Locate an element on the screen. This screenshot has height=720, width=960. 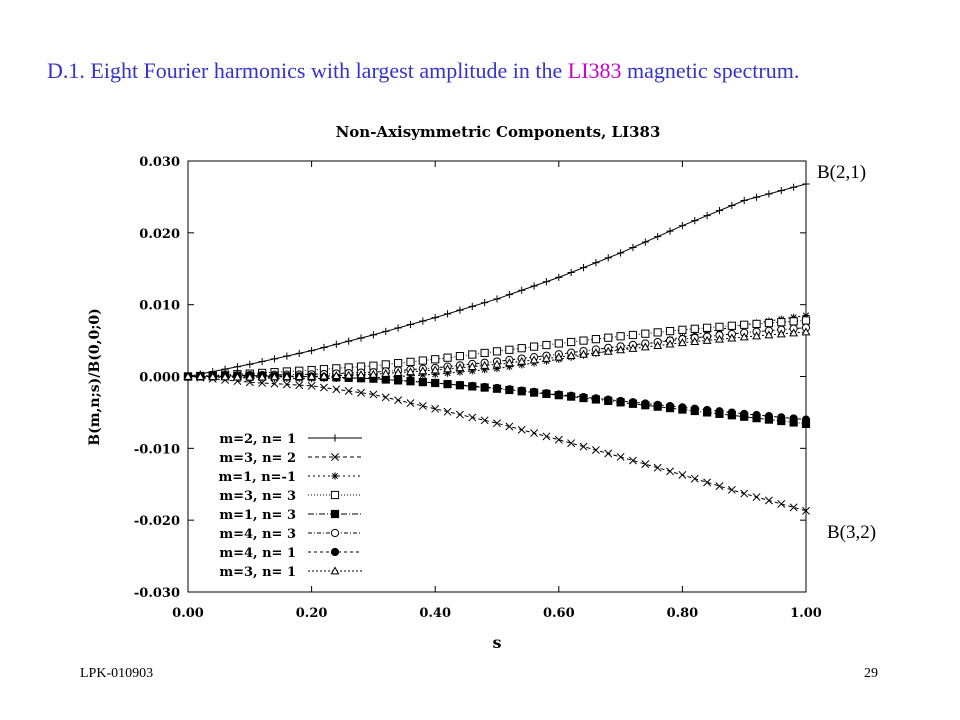
y-tick-label: 0.010 is located at coordinates (159, 306).